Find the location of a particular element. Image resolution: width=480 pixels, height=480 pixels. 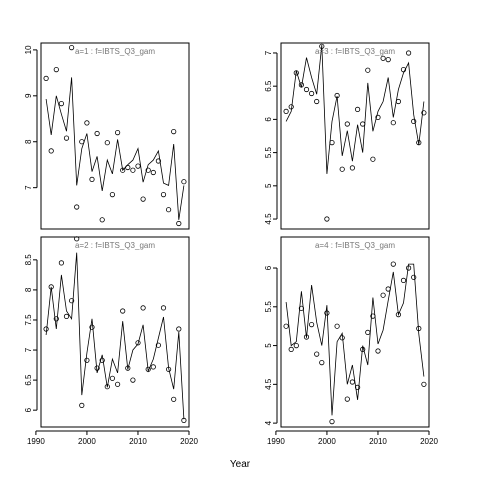

panel-3-x-tick-label: 2000 is located at coordinates (87, 441).